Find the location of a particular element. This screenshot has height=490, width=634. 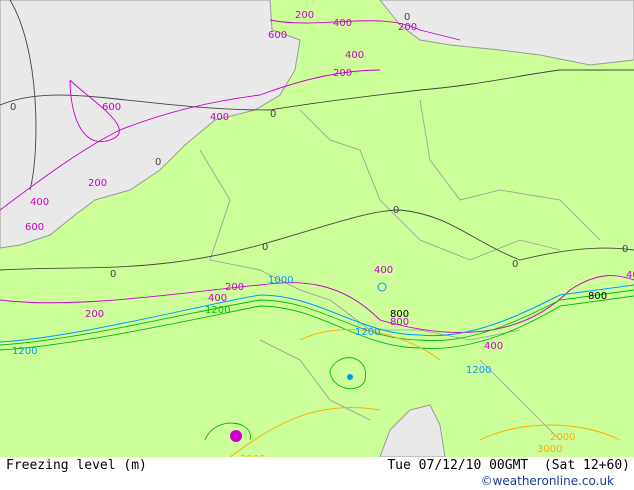

map-title: Freezing level (m) is located at coordinates (76, 465).